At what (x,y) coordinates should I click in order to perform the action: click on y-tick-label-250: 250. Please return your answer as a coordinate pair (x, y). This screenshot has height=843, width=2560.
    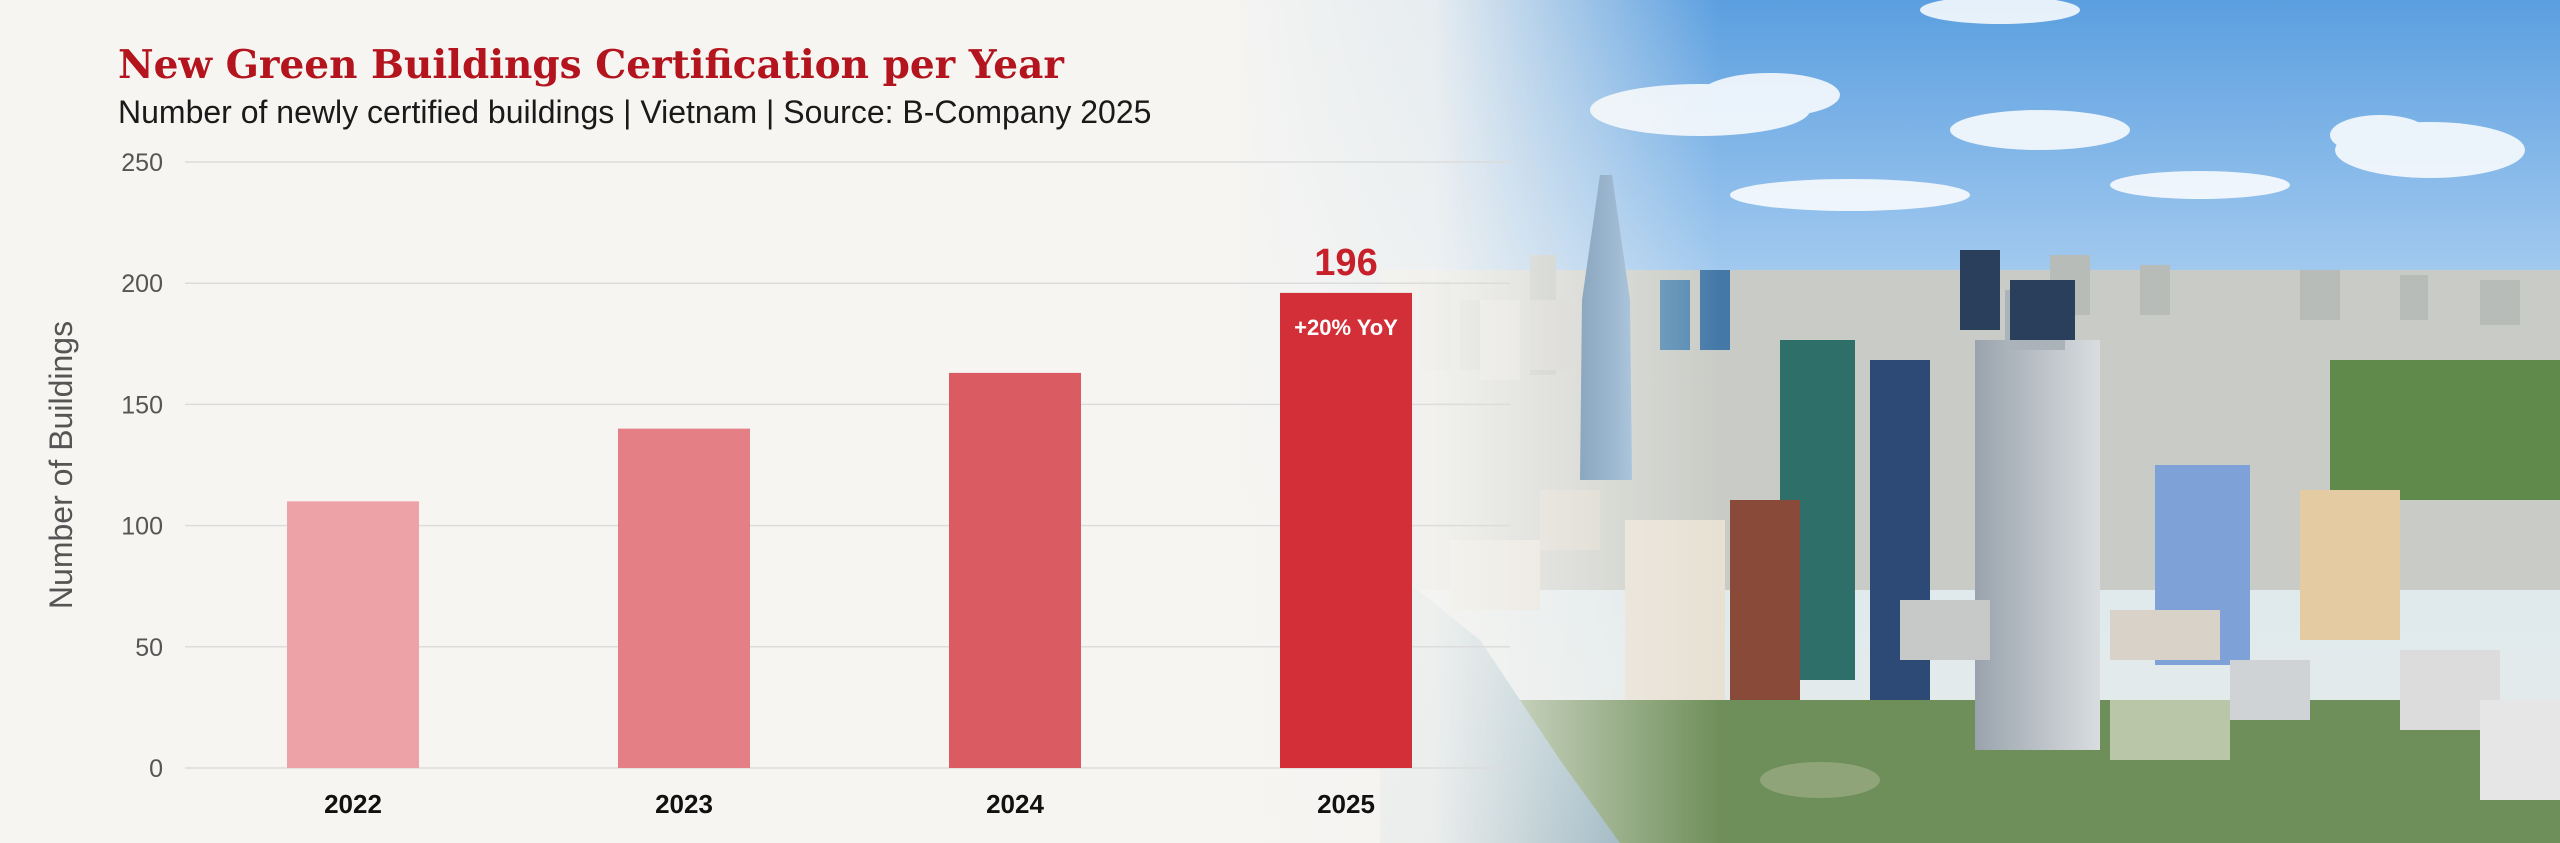
    Looking at the image, I should click on (142, 163).